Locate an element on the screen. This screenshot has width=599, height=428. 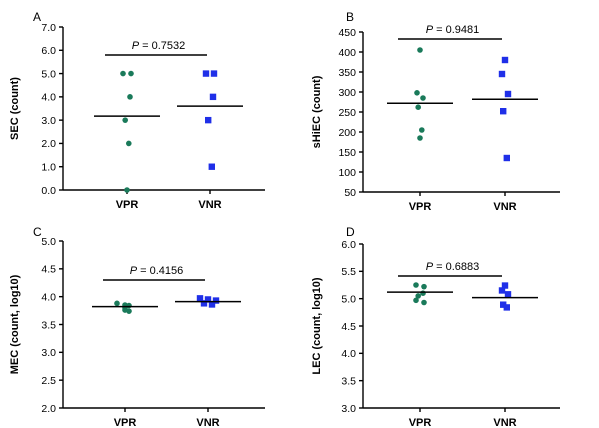
panel-letter: B is located at coordinates (350, 17).